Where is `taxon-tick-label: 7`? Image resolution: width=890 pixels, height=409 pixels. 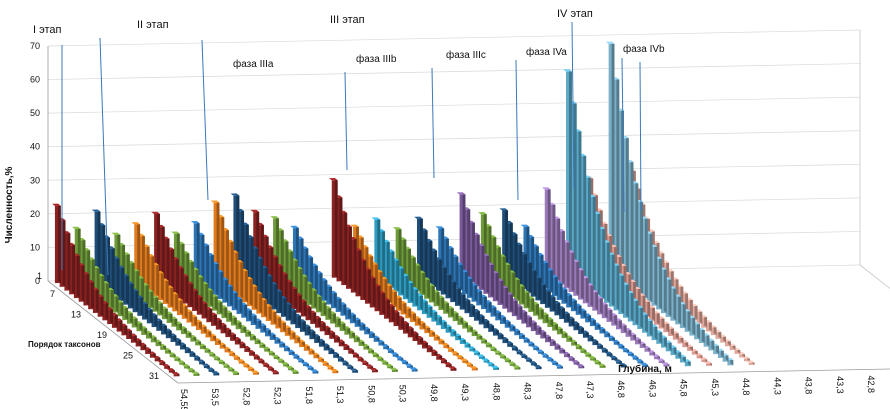
taxon-tick-label: 7 is located at coordinates (52, 294).